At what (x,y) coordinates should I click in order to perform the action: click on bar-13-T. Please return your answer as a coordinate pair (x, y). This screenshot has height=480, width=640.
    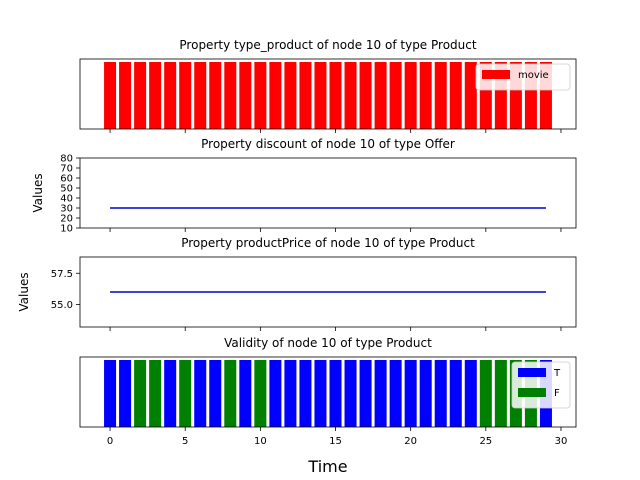
    Looking at the image, I should click on (305, 393).